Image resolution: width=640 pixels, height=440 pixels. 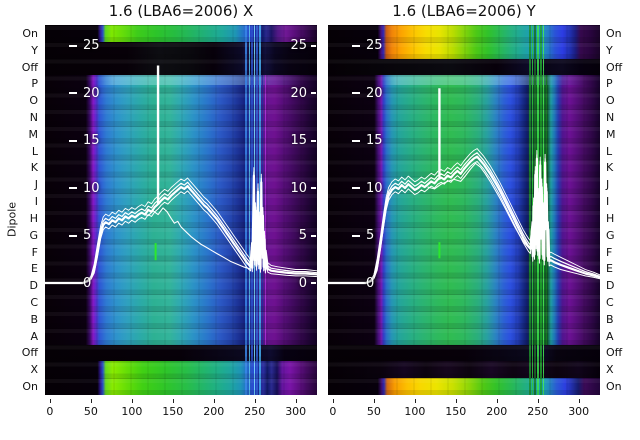 I want to click on row-label: E, so click(x=609, y=269).